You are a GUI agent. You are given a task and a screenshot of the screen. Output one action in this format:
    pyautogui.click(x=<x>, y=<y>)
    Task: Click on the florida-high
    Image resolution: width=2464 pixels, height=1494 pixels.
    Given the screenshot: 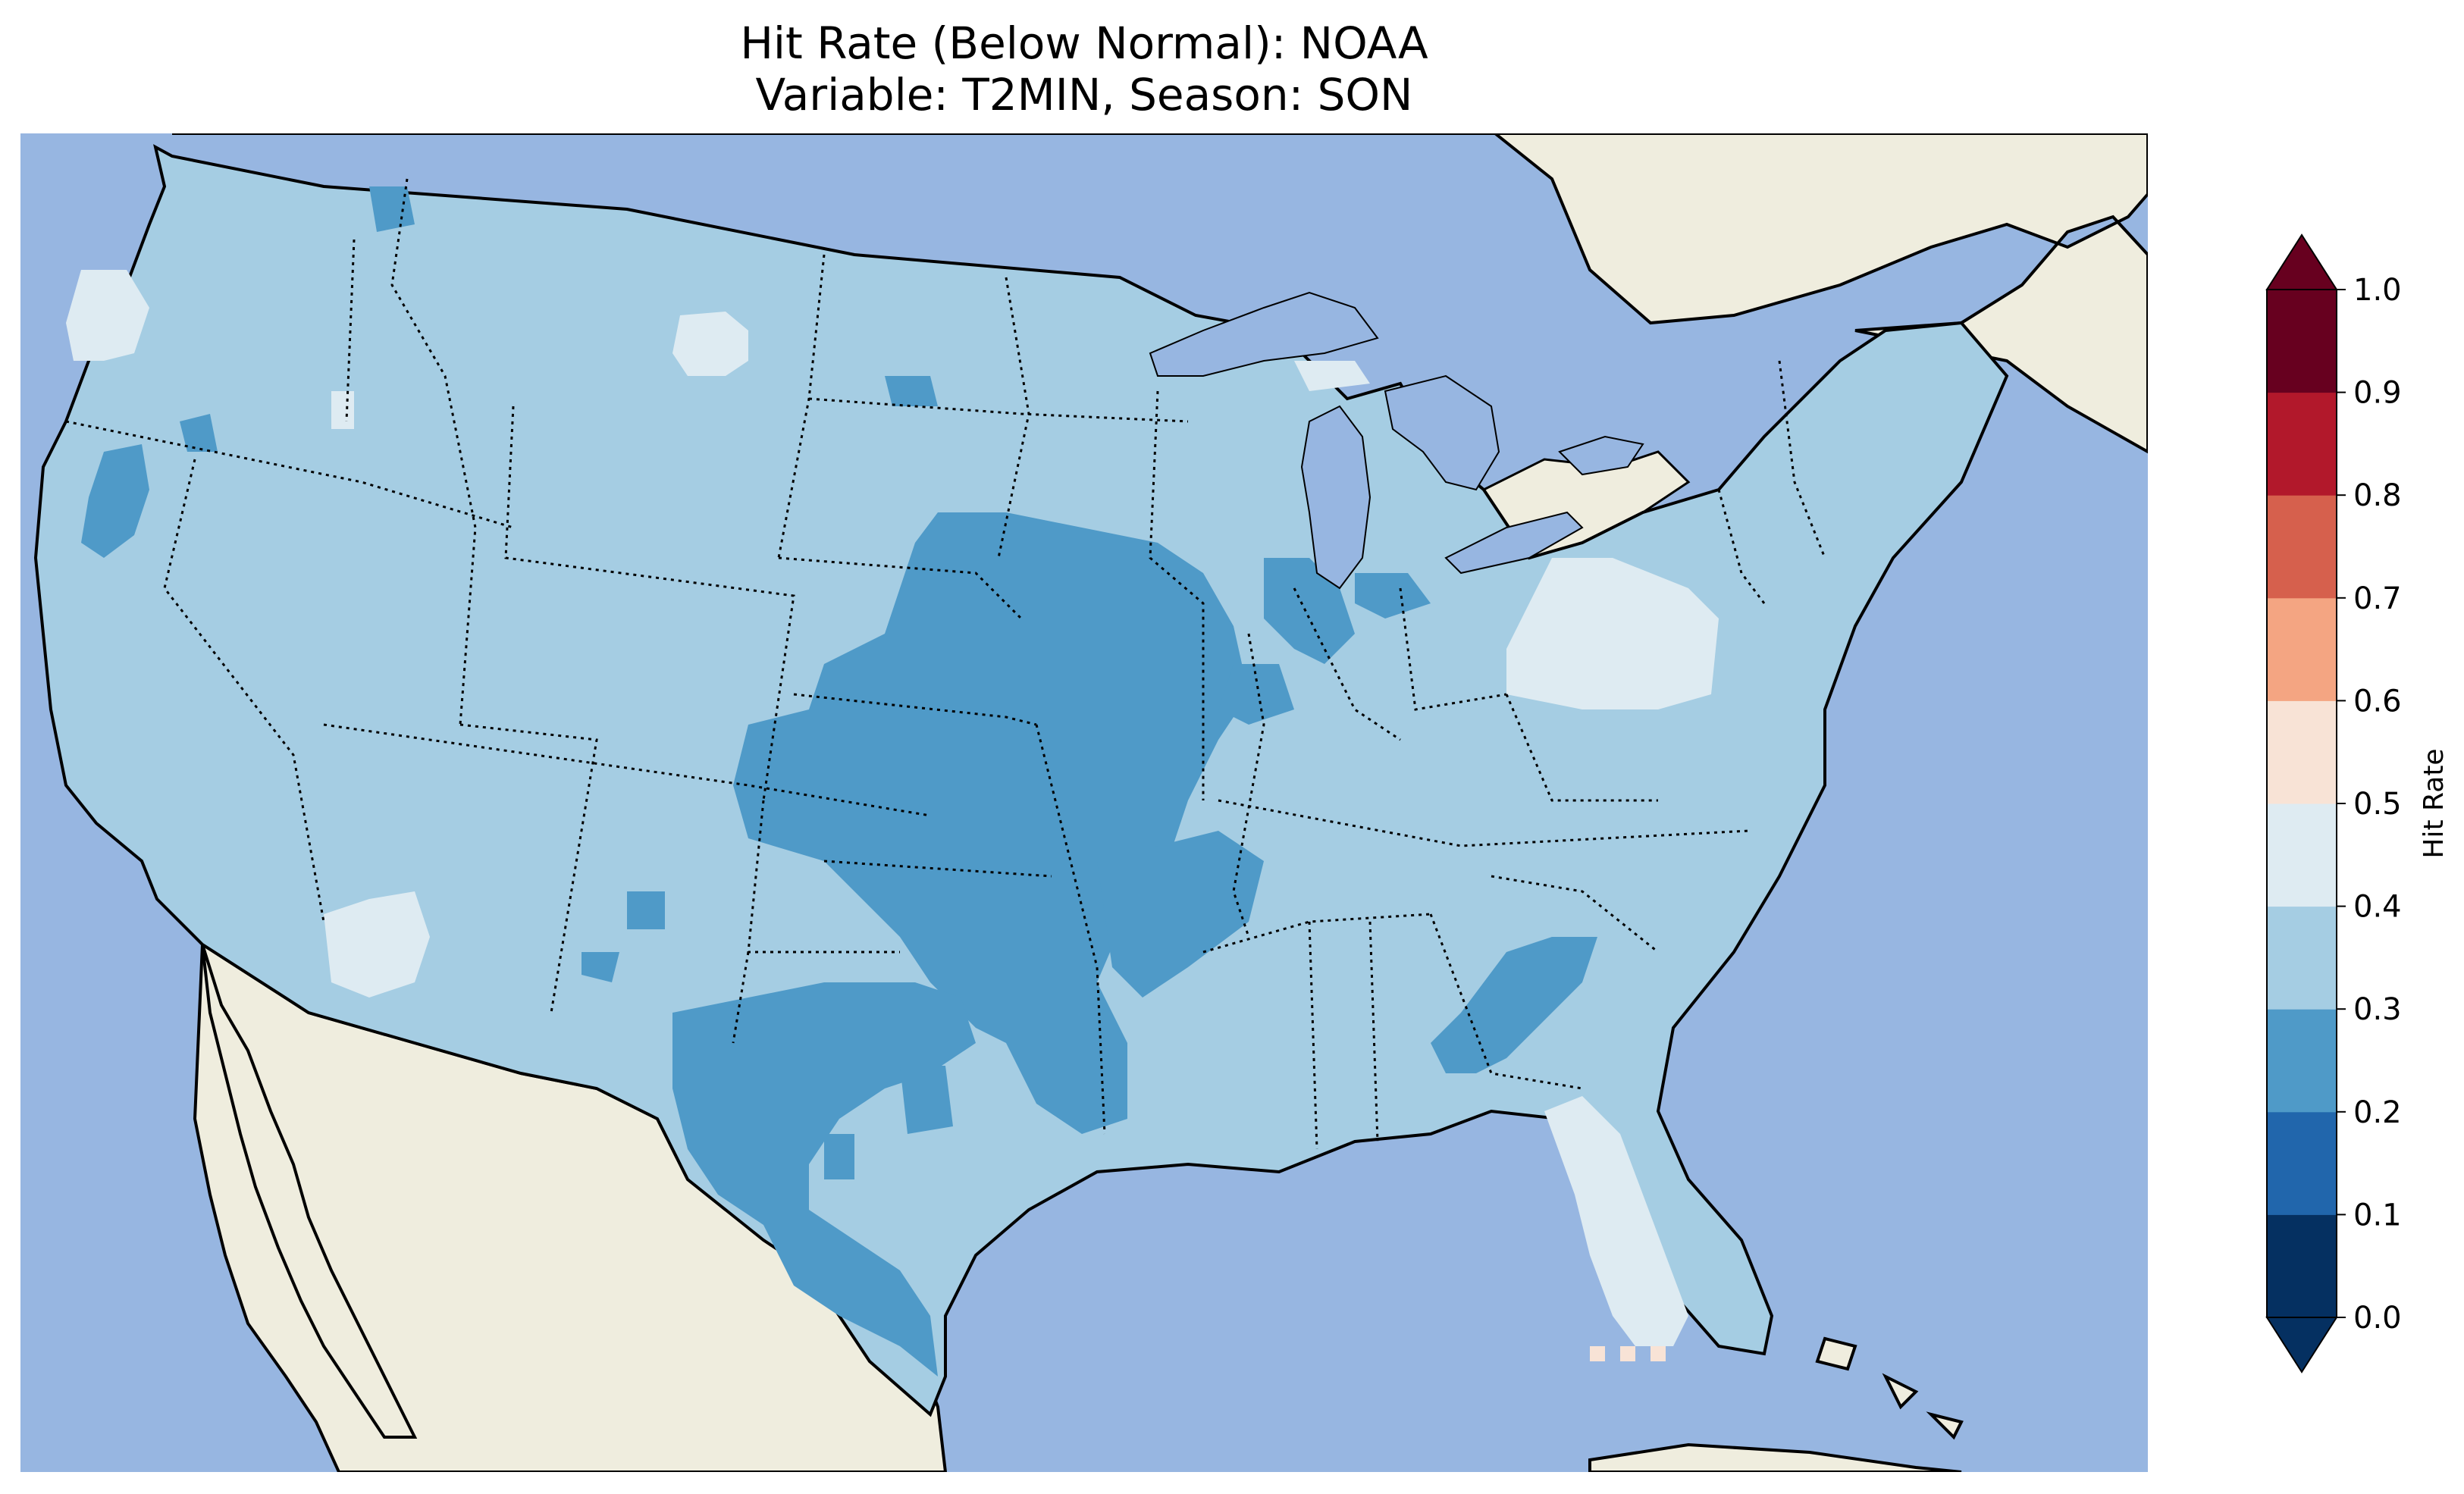 What is the action you would take?
    pyautogui.click(x=1616, y=1221)
    